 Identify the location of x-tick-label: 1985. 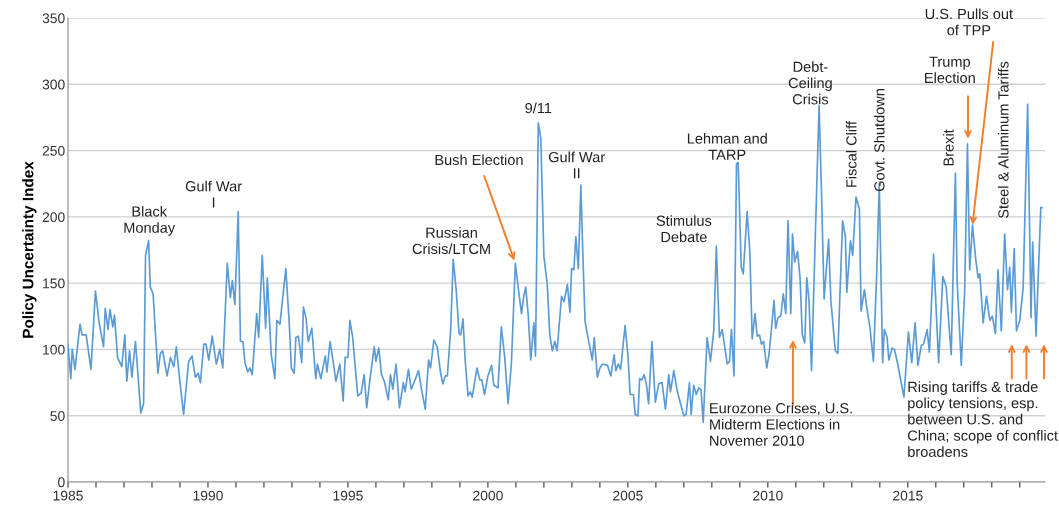
(68, 495).